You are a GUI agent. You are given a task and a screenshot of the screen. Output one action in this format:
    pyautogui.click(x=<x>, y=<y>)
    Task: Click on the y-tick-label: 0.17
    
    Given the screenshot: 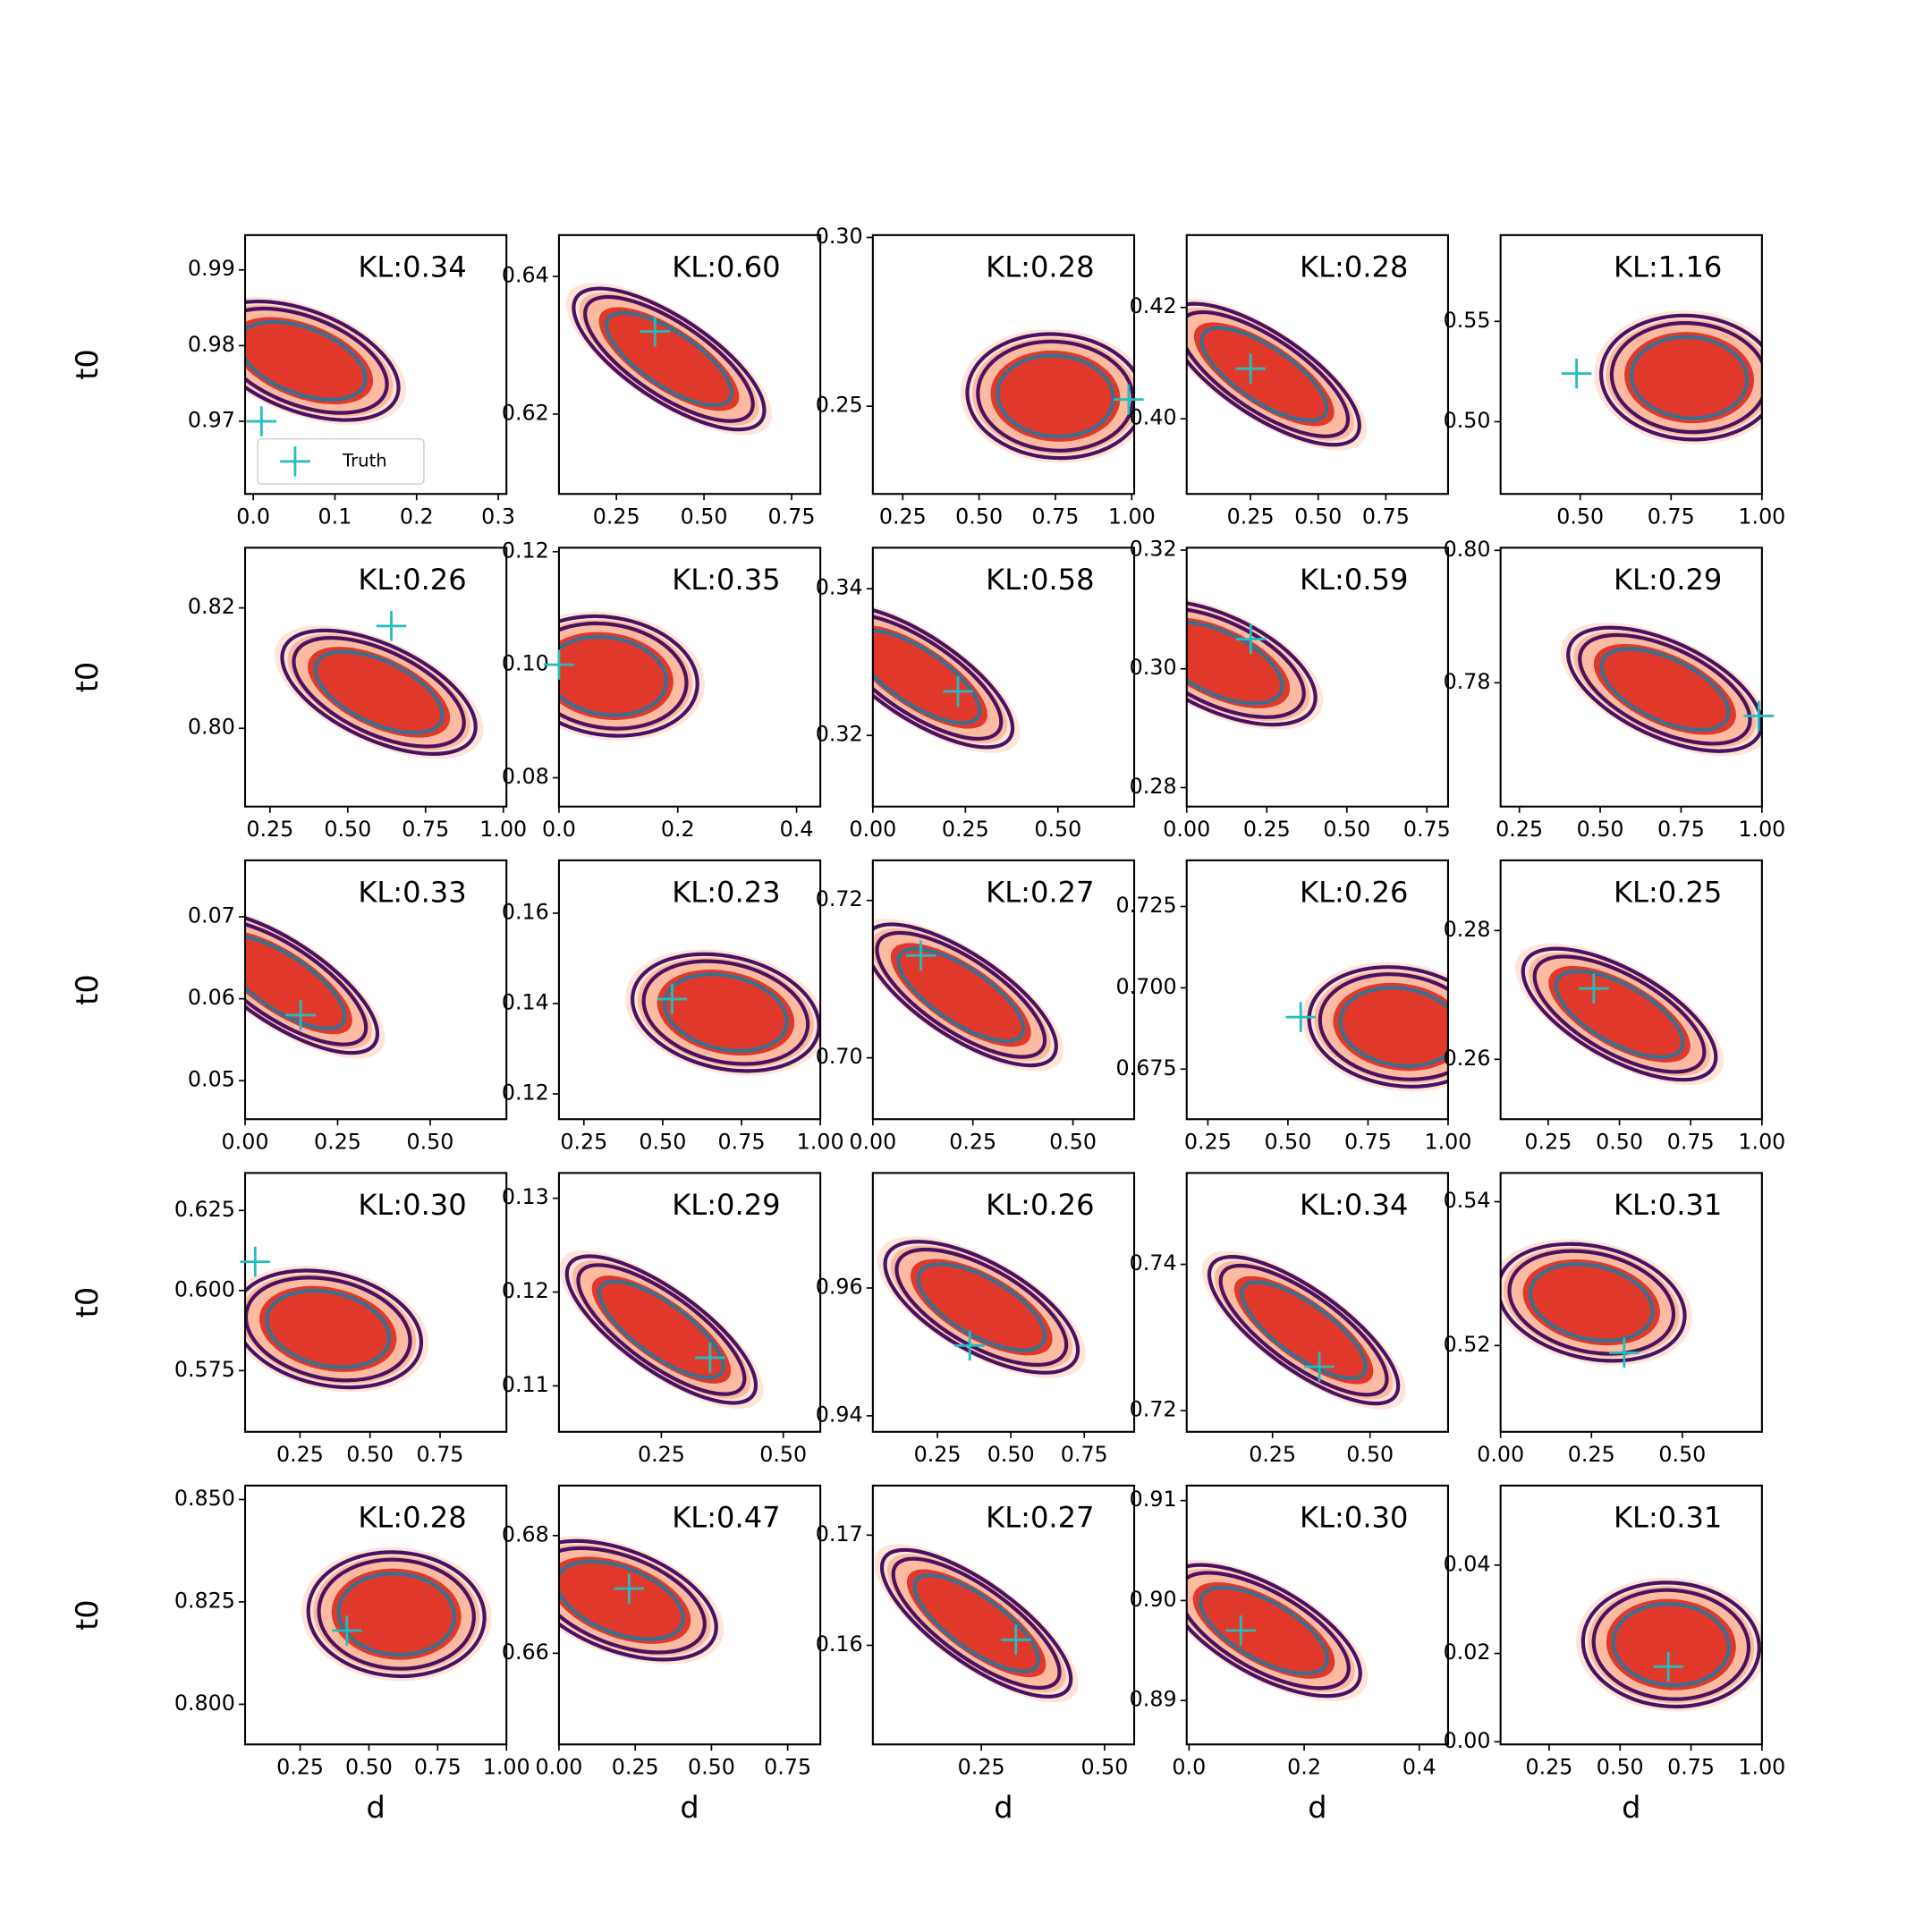 What is the action you would take?
    pyautogui.click(x=839, y=1533)
    